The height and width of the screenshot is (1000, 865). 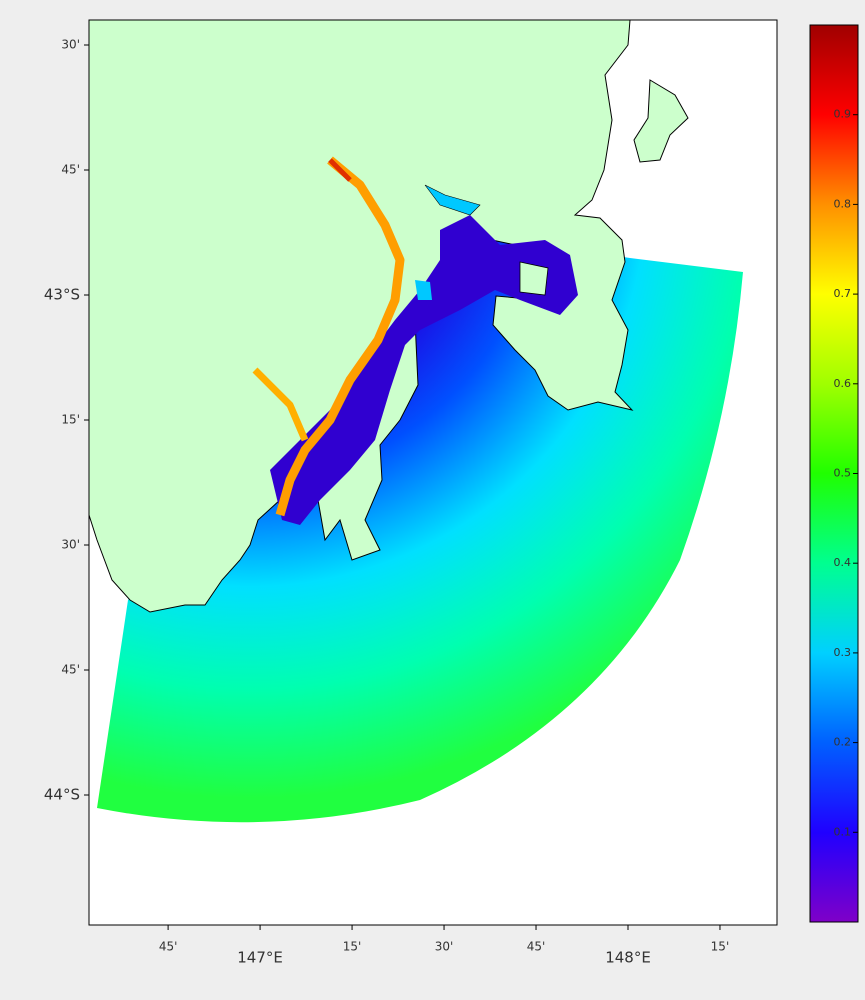 What do you see at coordinates (843, 203) in the screenshot?
I see `colorbar-tick-label: 0.8` at bounding box center [843, 203].